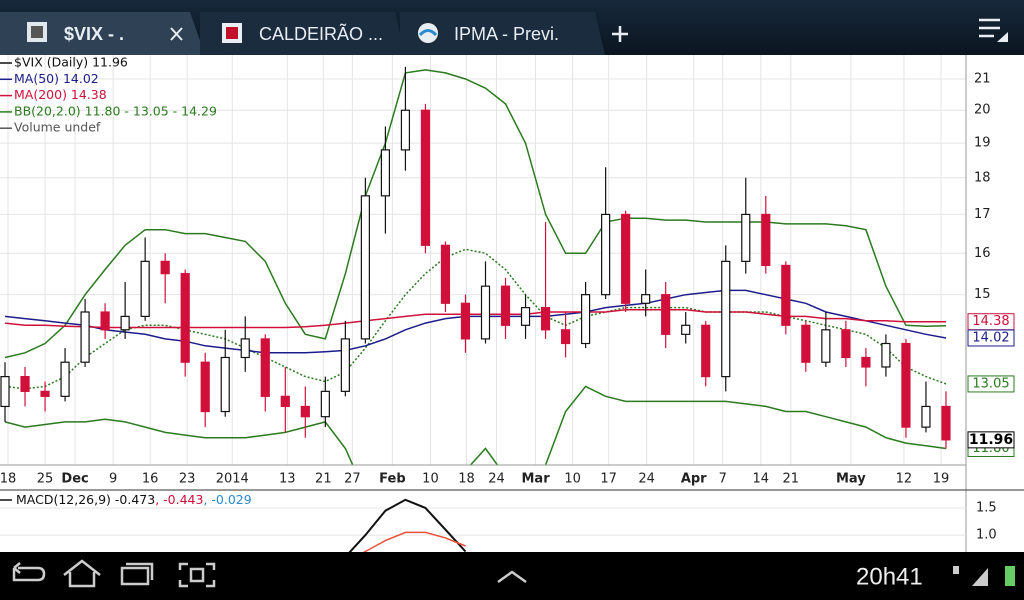 Image resolution: width=1024 pixels, height=600 pixels. What do you see at coordinates (287, 479) in the screenshot?
I see `x-tick-label: 13` at bounding box center [287, 479].